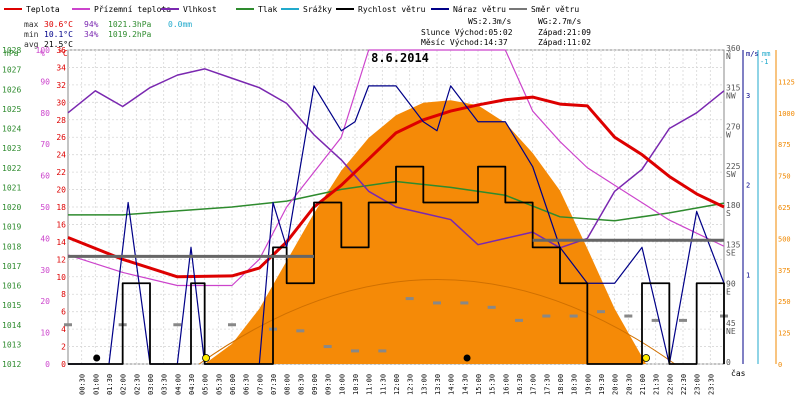 The width and height of the screenshot is (800, 400). I want to click on x-tick: 11:30, so click(383, 384).